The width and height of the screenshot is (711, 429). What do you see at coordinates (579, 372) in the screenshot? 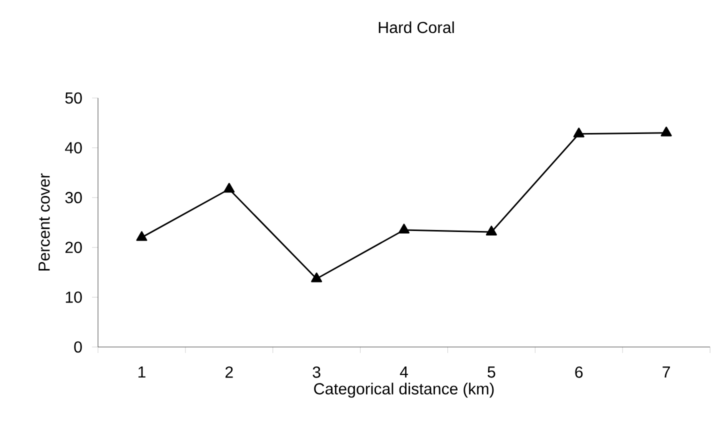
I see `x-tick-label: 6` at bounding box center [579, 372].